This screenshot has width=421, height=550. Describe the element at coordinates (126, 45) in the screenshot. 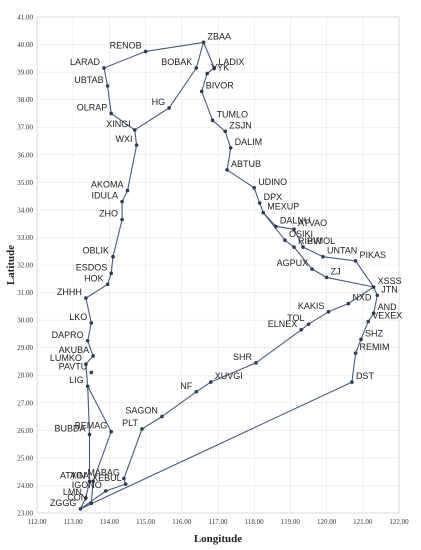

I see `waypoint-label: RENOB` at that location.